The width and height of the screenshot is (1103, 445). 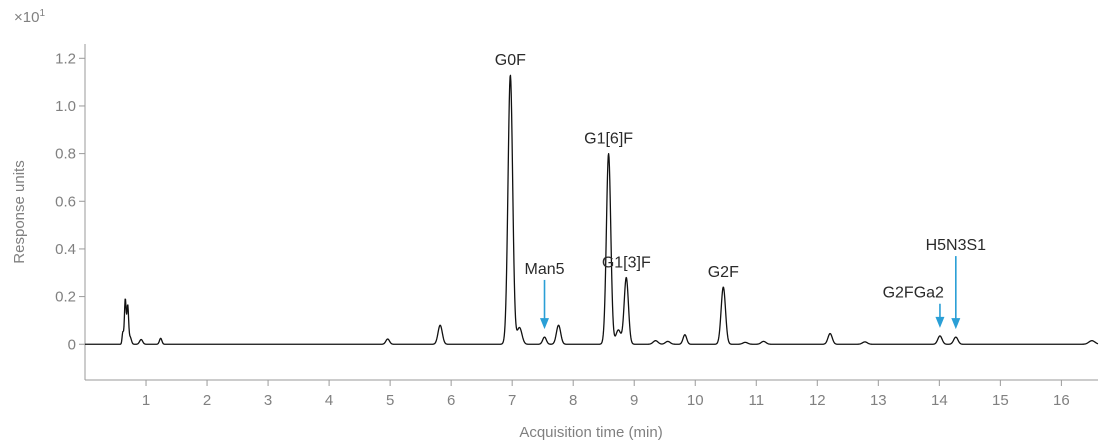 What do you see at coordinates (544, 269) in the screenshot?
I see `peak-label: Man5` at bounding box center [544, 269].